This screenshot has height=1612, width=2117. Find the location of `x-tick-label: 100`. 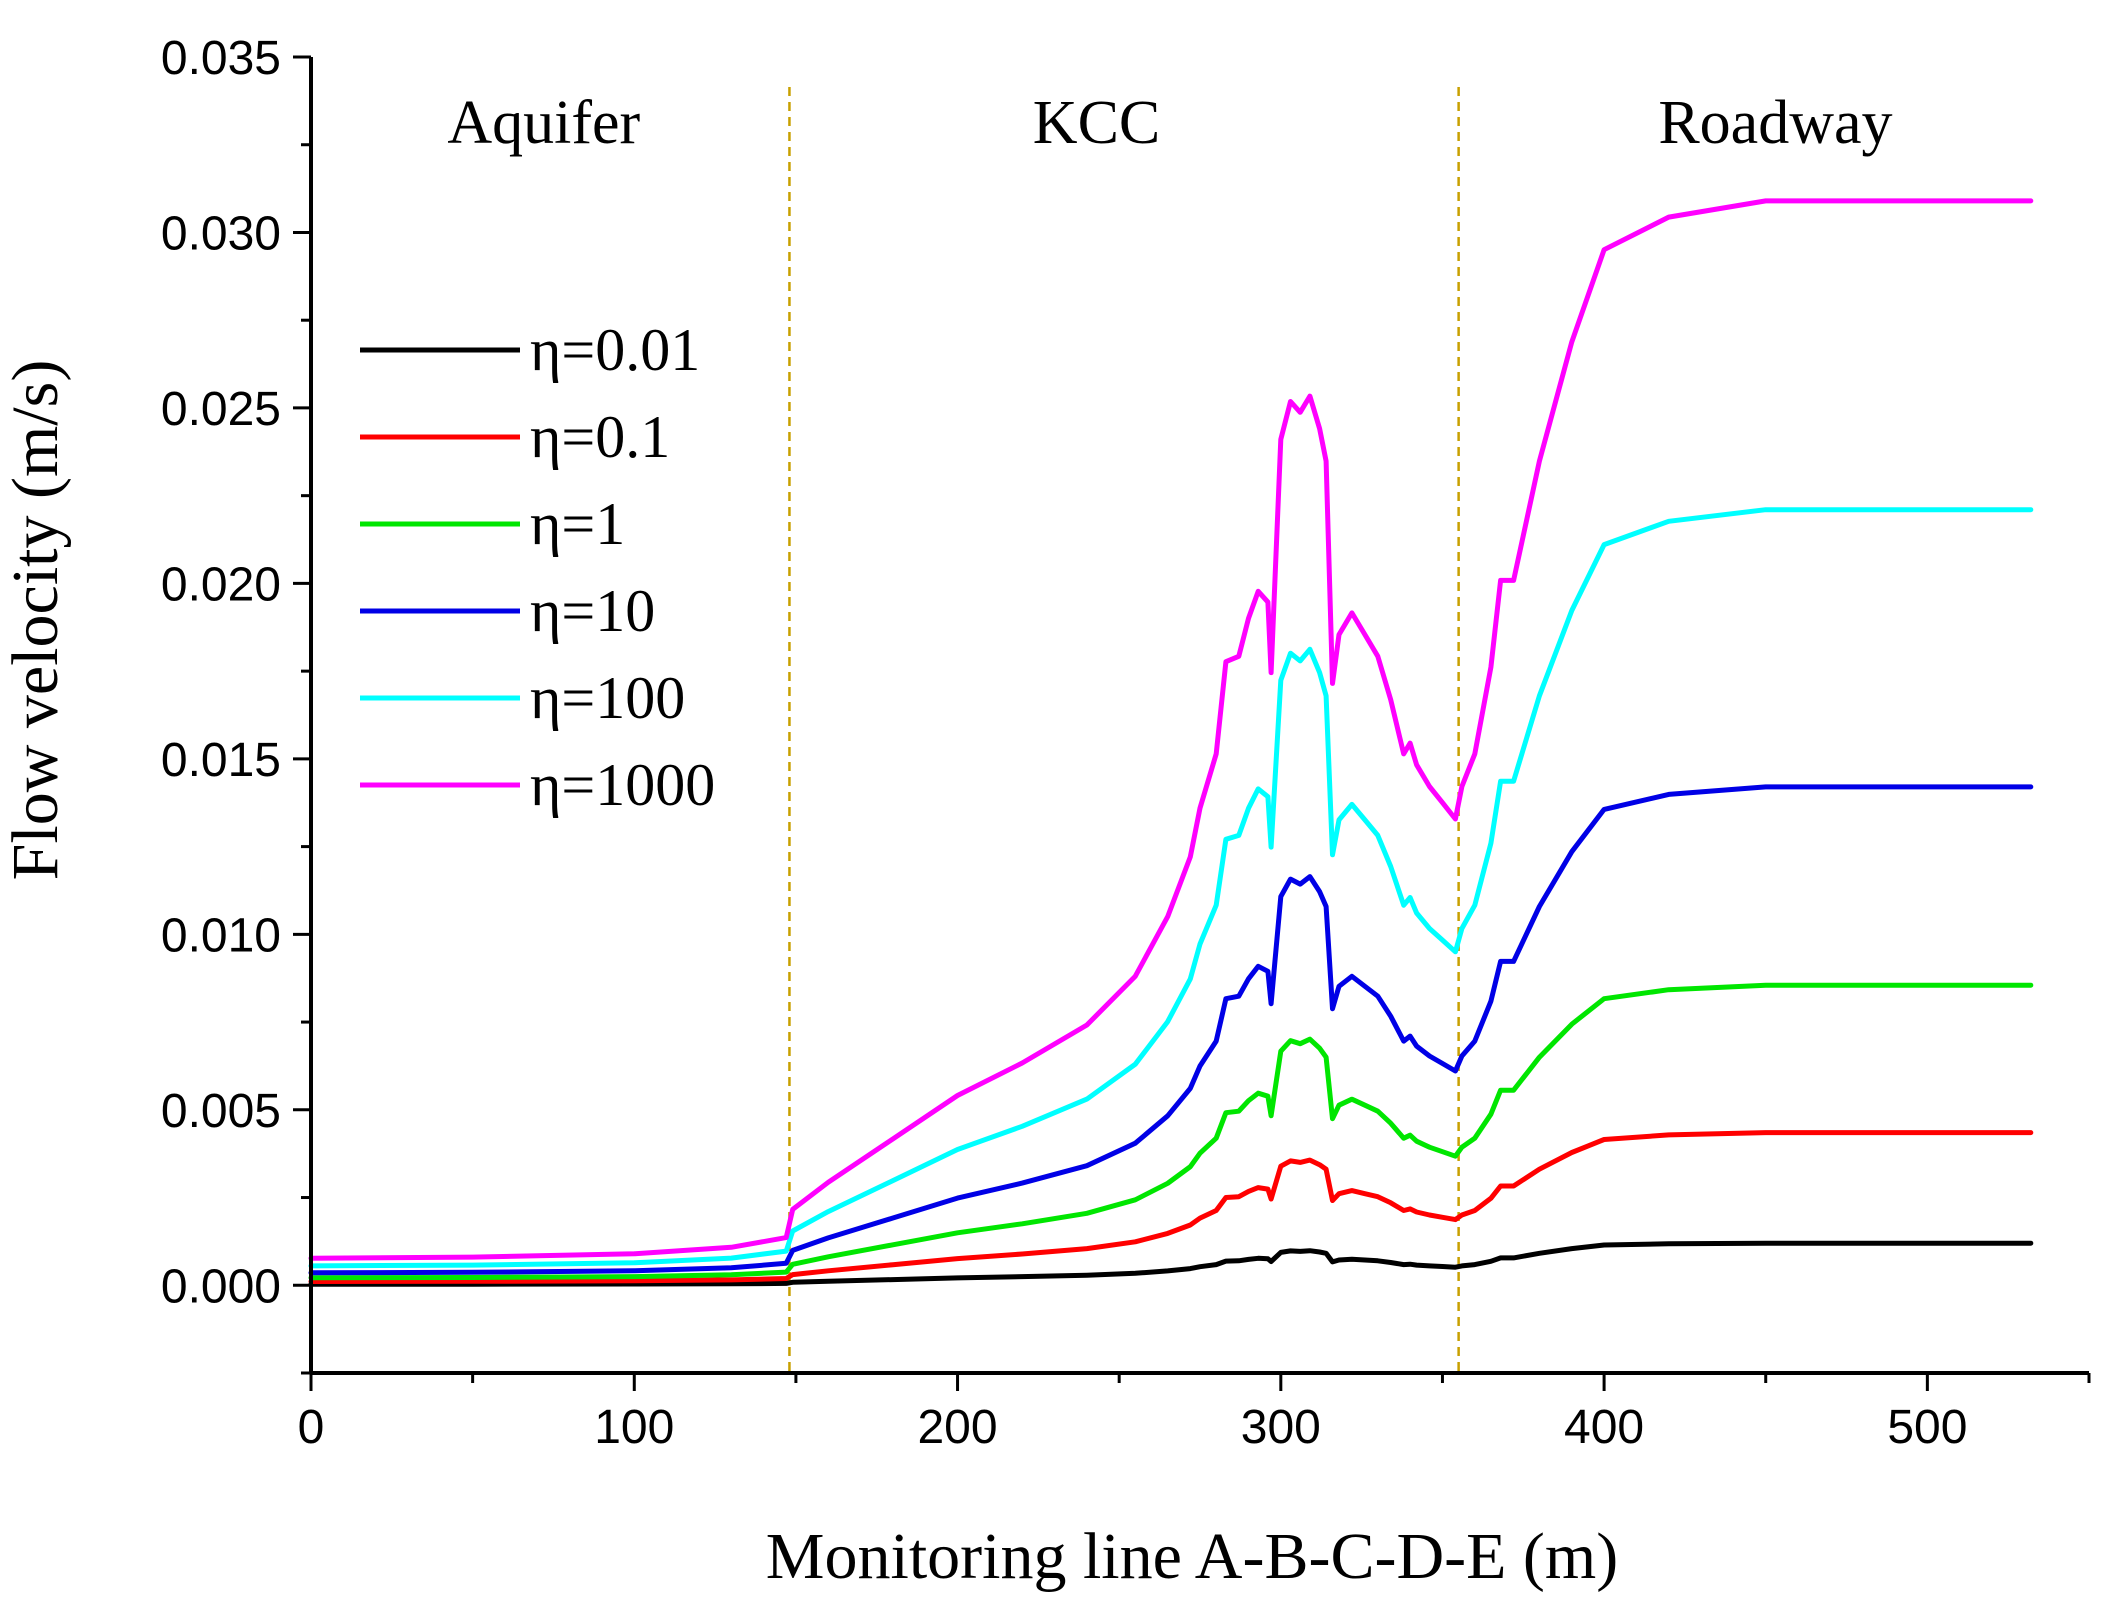

x-tick-label: 100 is located at coordinates (634, 1427).